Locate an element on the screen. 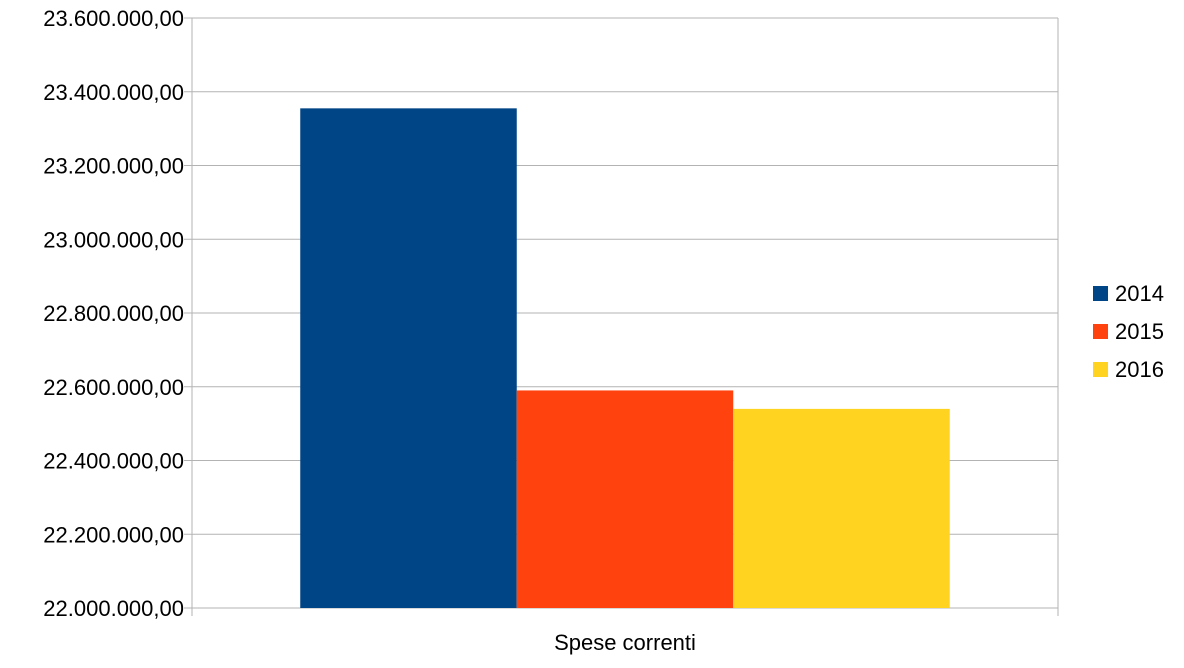 The height and width of the screenshot is (668, 1184). legend-swatch-2016 is located at coordinates (1100, 369).